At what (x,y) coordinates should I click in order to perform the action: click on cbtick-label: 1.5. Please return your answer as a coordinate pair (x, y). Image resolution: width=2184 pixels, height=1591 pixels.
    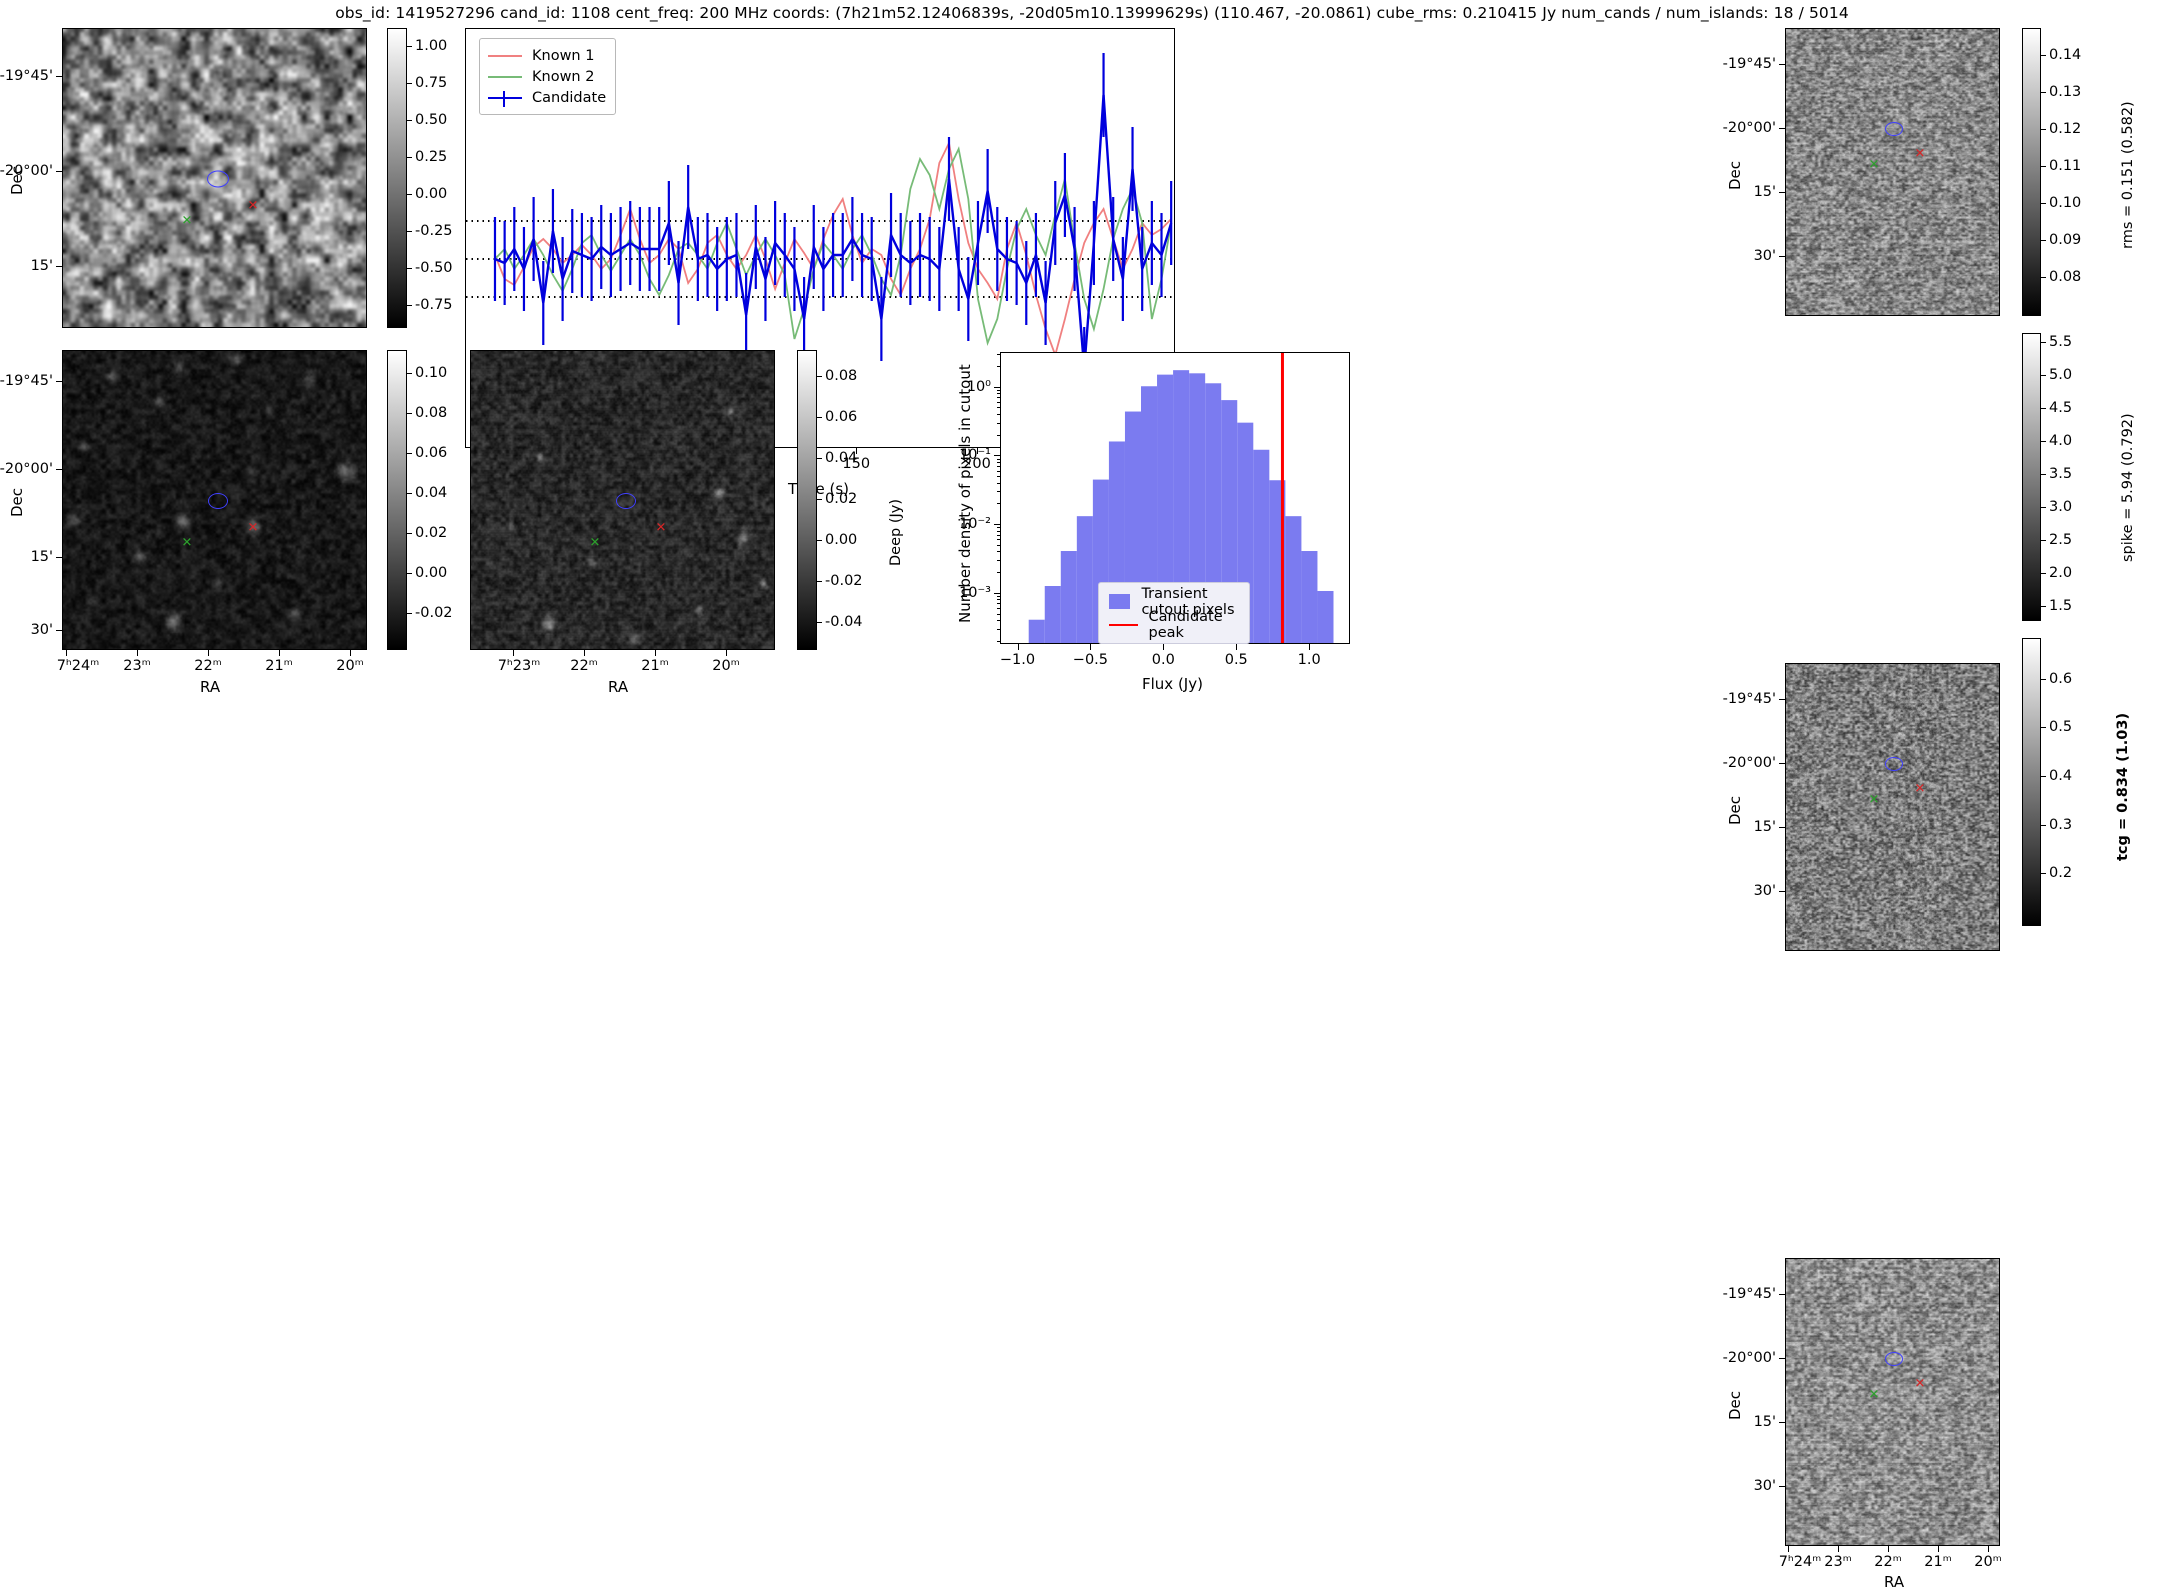
    Looking at the image, I should click on (2061, 606).